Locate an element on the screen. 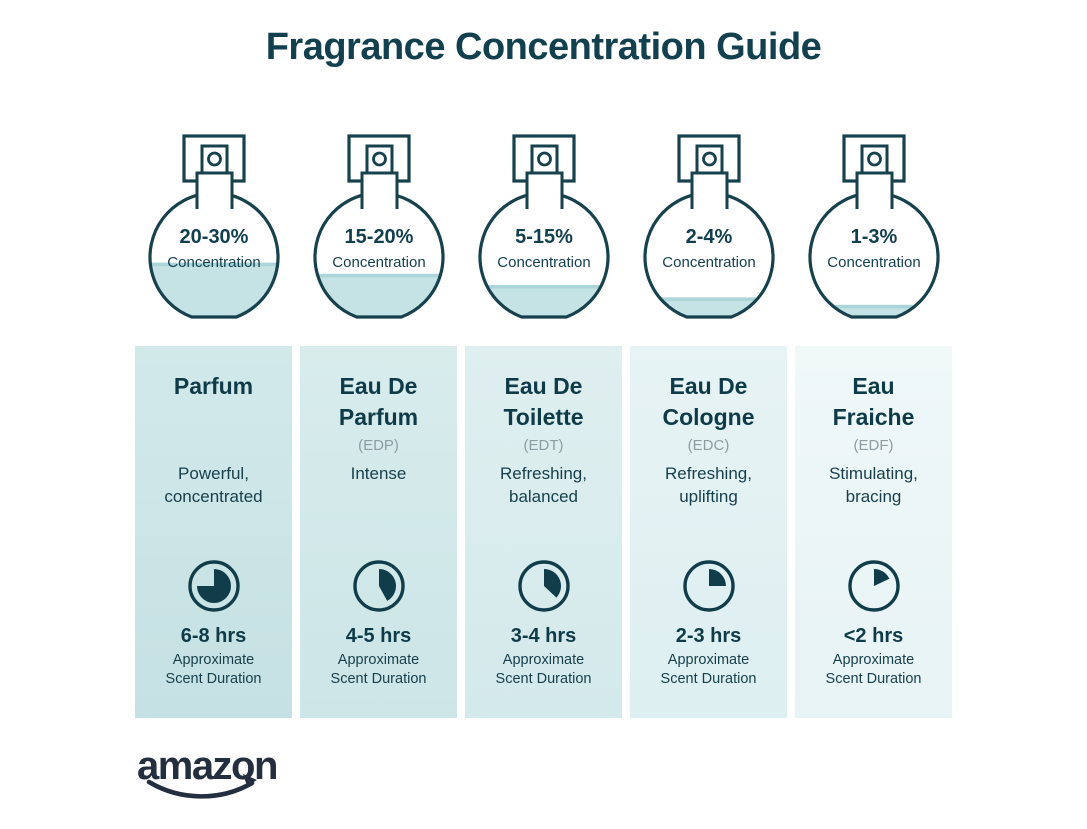  bottle-cell: 2-4% Concentration is located at coordinates (708, 231).